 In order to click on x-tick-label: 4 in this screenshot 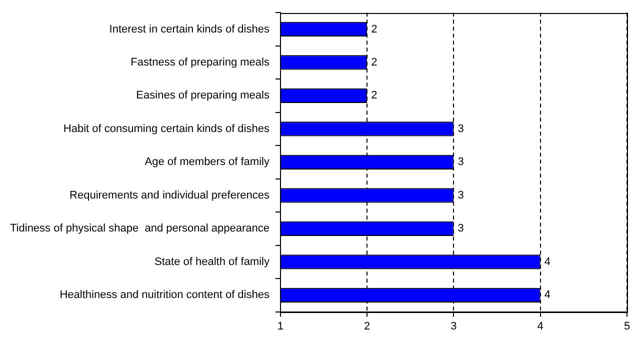, I will do `click(540, 326)`.